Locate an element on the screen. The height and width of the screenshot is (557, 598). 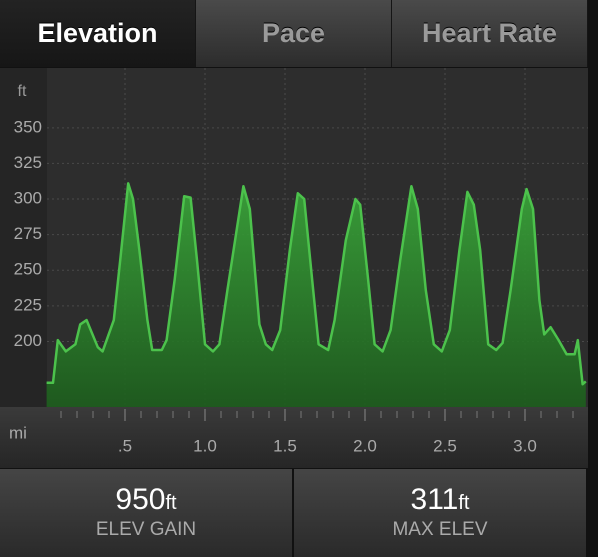
x-unit: mi is located at coordinates (18, 432).